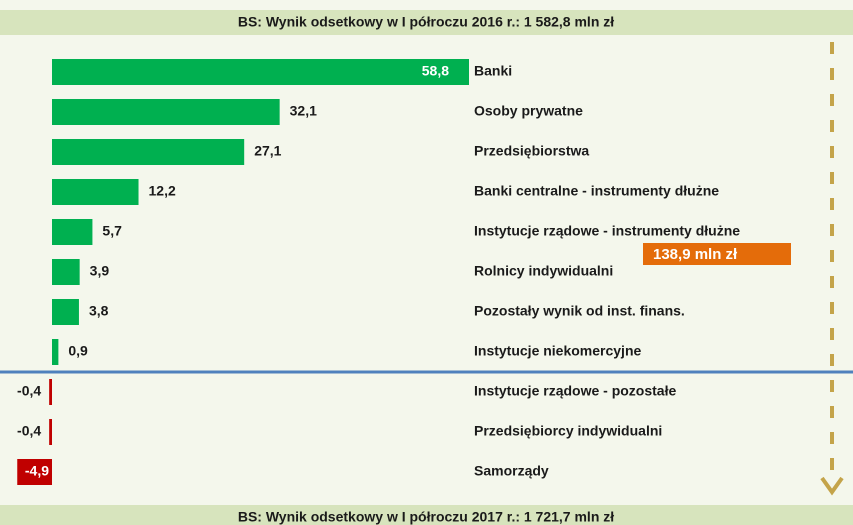 The image size is (853, 525). I want to click on value-label: 3,9, so click(100, 271).